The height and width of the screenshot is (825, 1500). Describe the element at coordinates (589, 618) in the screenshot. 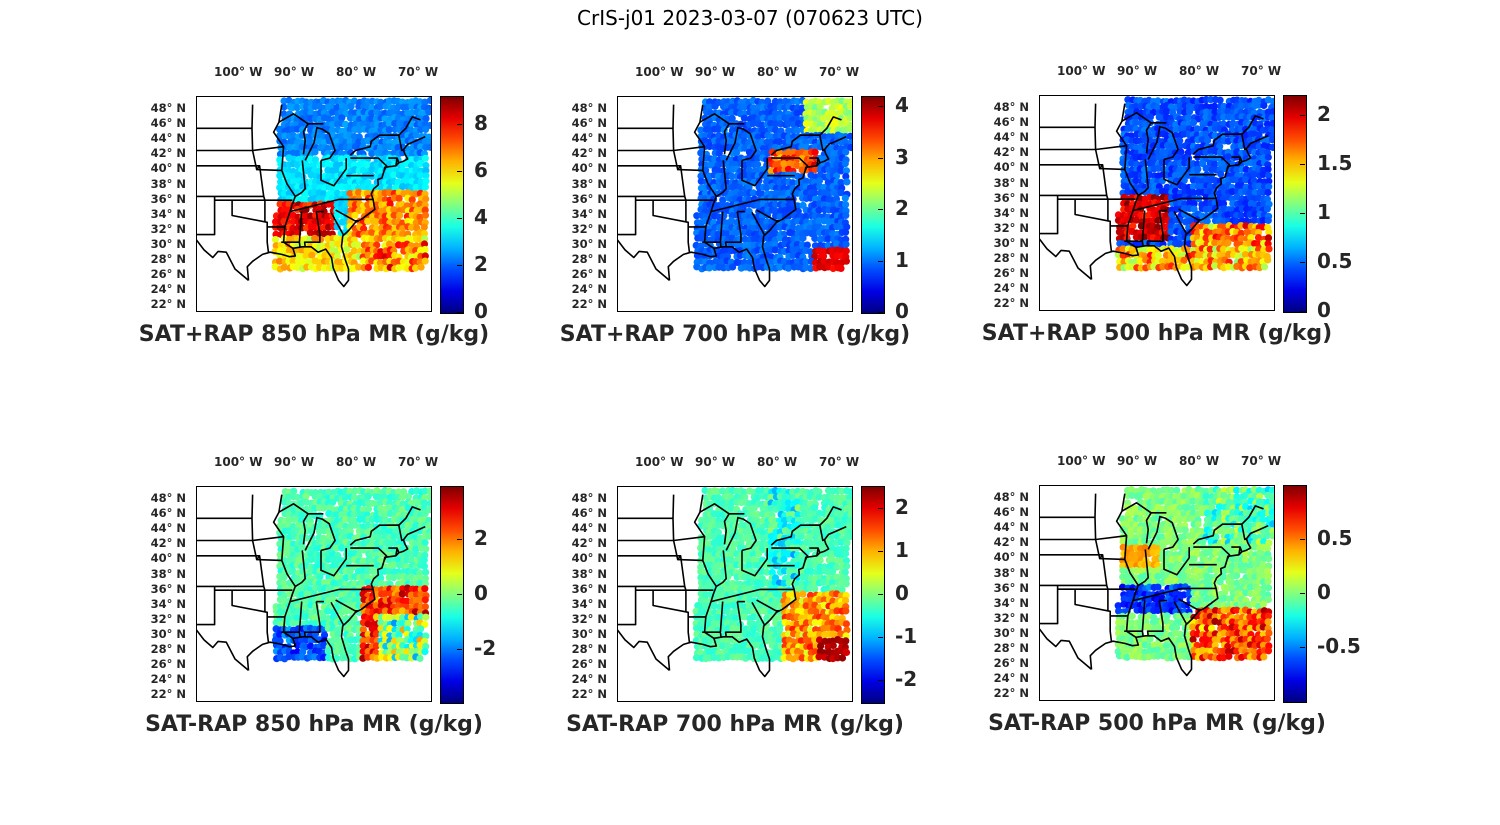

I see `lat-tick-label: 32° N` at that location.